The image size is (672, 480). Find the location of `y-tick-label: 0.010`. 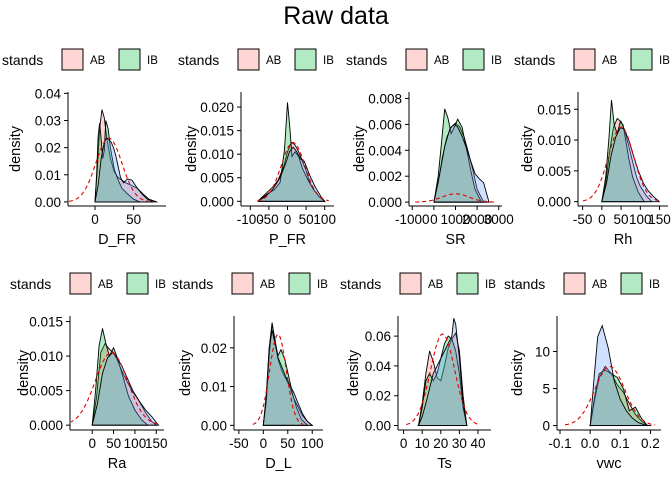

y-tick-label: 0.010 is located at coordinates (46, 356).